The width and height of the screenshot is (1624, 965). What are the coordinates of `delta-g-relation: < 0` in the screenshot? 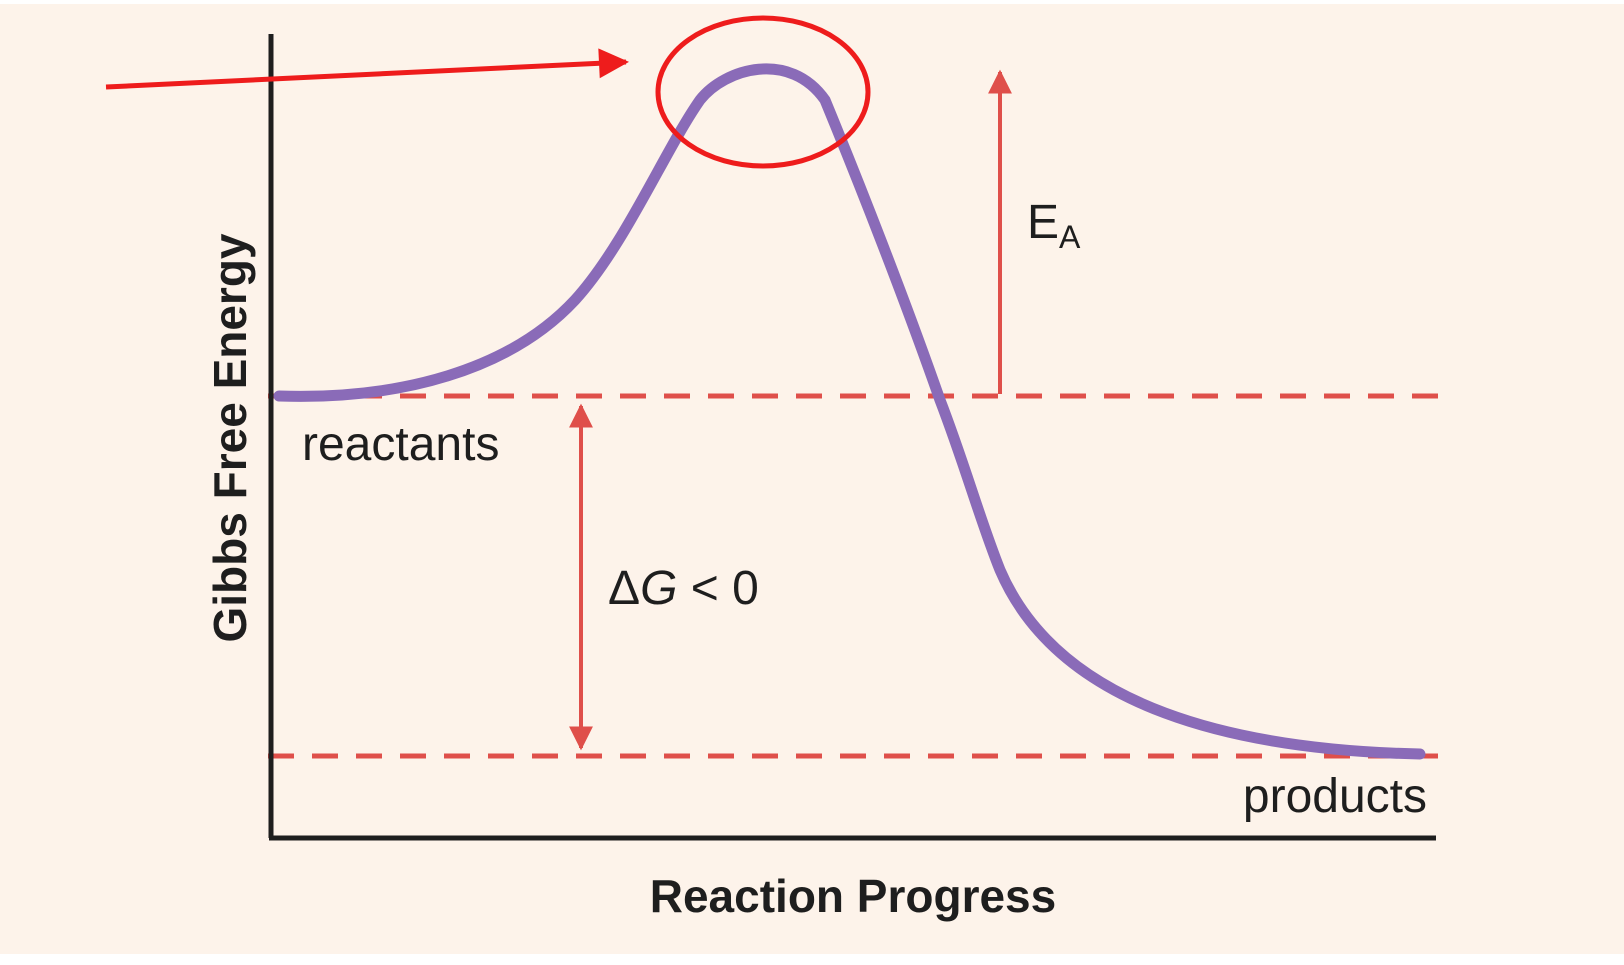 It's located at (717, 588).